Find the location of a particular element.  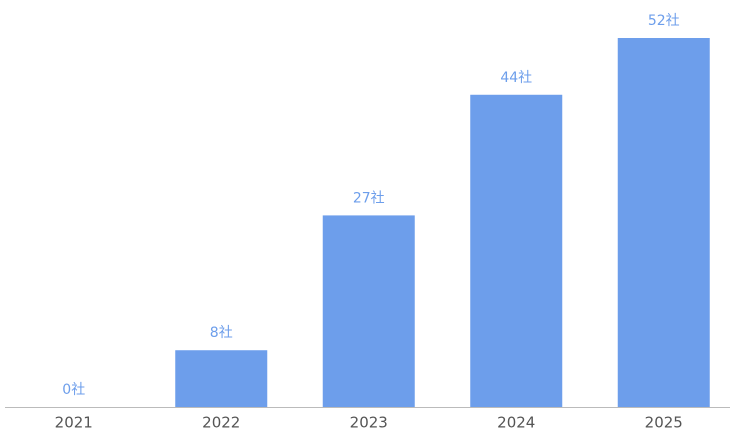

value-label: 8社 is located at coordinates (221, 333).